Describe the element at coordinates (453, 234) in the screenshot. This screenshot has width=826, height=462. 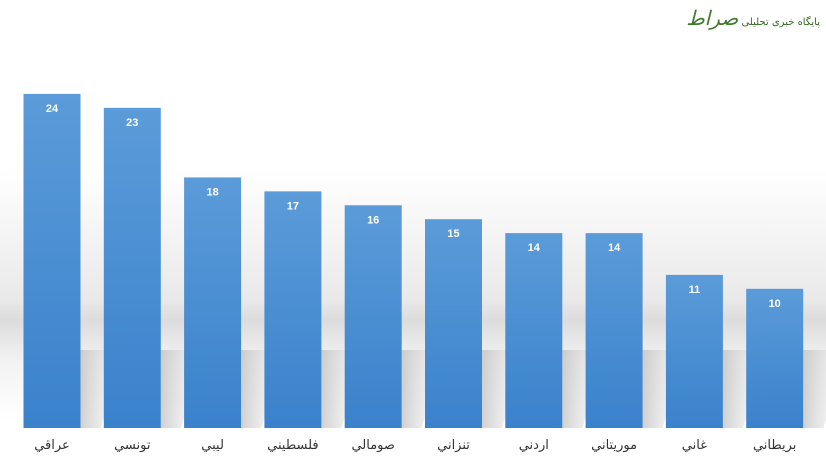
I see `data-label: 15` at that location.